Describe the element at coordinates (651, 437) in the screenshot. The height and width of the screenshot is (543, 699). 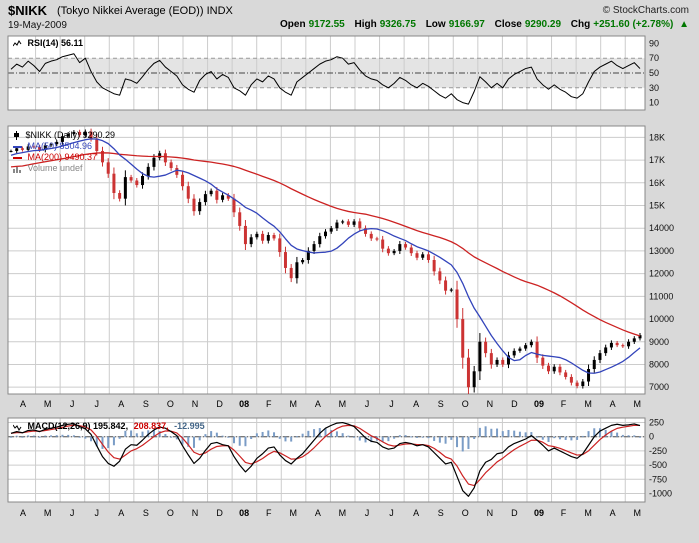
I see `svg-text: 0` at that location.